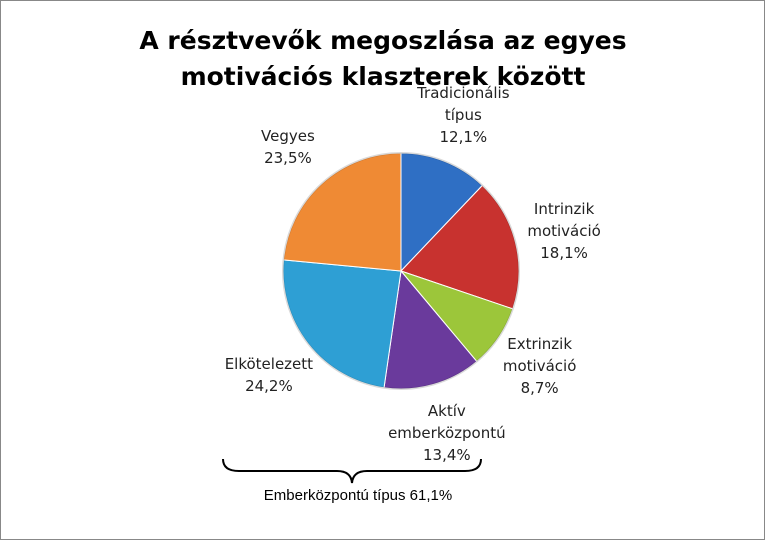  Describe the element at coordinates (288, 147) in the screenshot. I see `slice-label: Vegyes 23,5%` at that location.